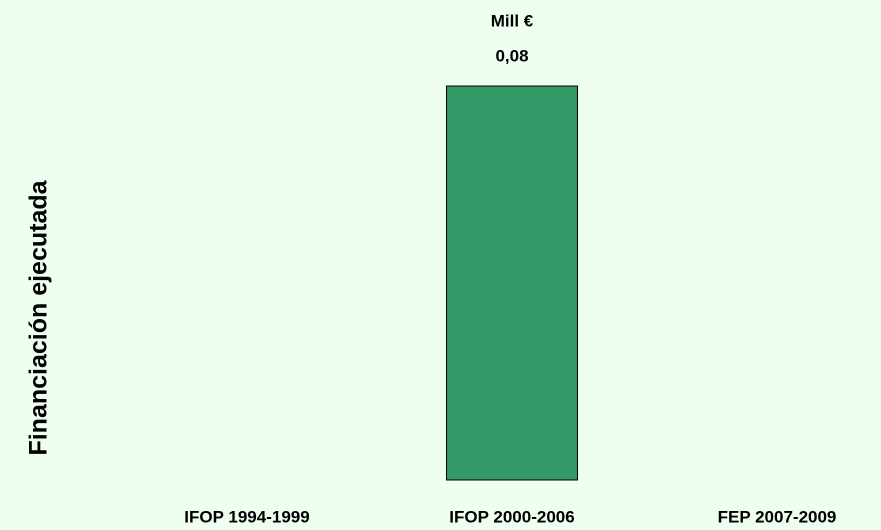  I want to click on unit-label: Mill €, so click(512, 20).